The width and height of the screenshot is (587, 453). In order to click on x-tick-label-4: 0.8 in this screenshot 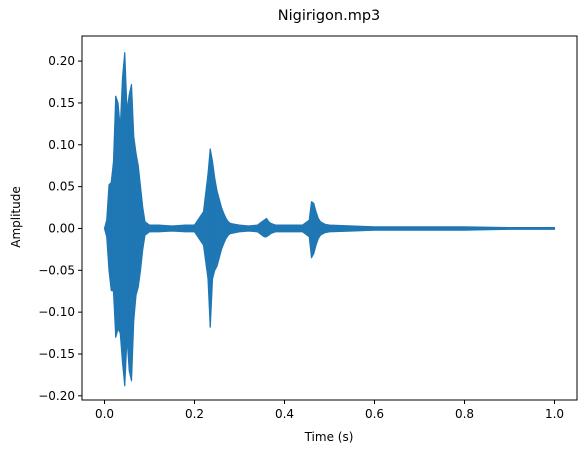, I will do `click(464, 414)`.